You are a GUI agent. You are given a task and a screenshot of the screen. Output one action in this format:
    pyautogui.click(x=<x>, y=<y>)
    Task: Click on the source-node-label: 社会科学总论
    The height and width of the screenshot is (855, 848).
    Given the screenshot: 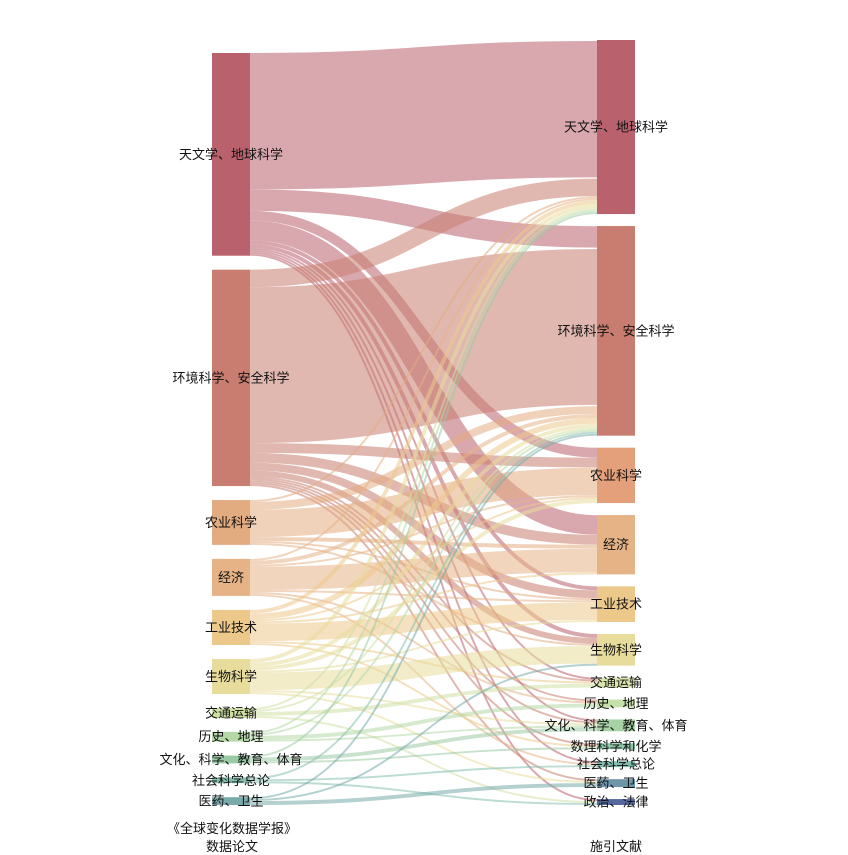 What is the action you would take?
    pyautogui.click(x=231, y=781)
    